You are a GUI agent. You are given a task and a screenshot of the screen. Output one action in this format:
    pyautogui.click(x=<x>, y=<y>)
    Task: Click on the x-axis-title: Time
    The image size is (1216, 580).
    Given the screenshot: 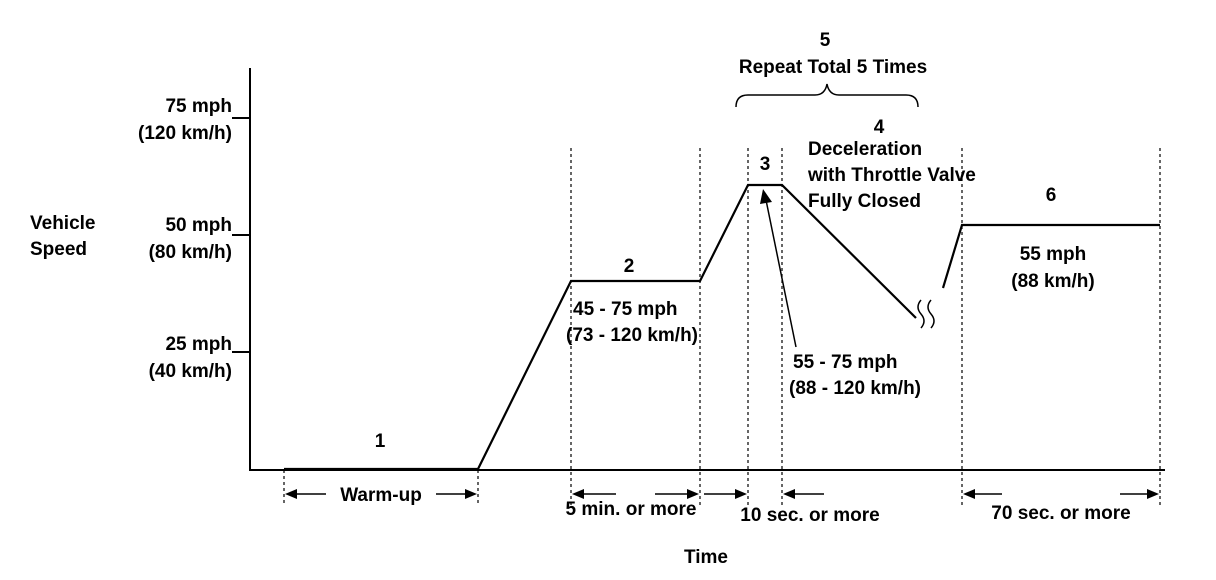 What is the action you would take?
    pyautogui.click(x=706, y=557)
    